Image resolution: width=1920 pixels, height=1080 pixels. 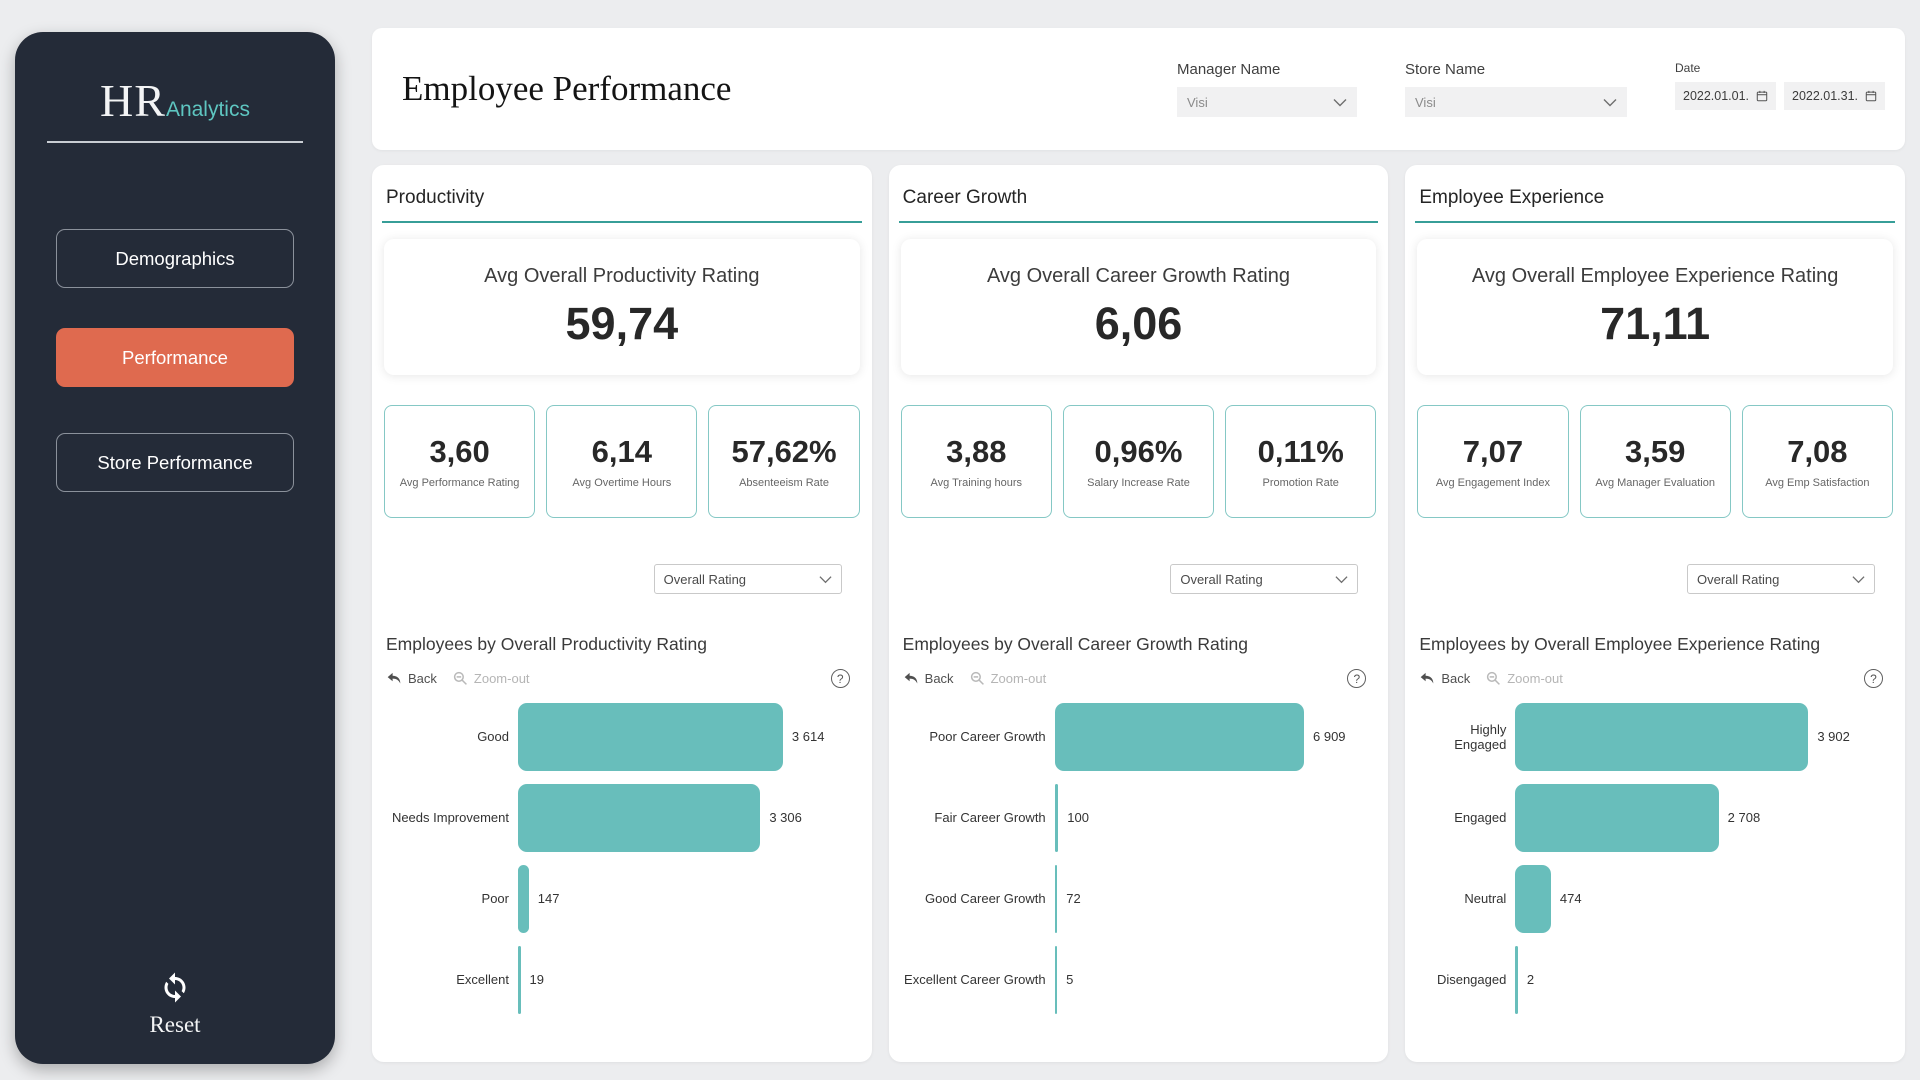 What do you see at coordinates (1817, 461) in the screenshot?
I see `metric-box: 7,08 Avg Emp Satisfaction` at bounding box center [1817, 461].